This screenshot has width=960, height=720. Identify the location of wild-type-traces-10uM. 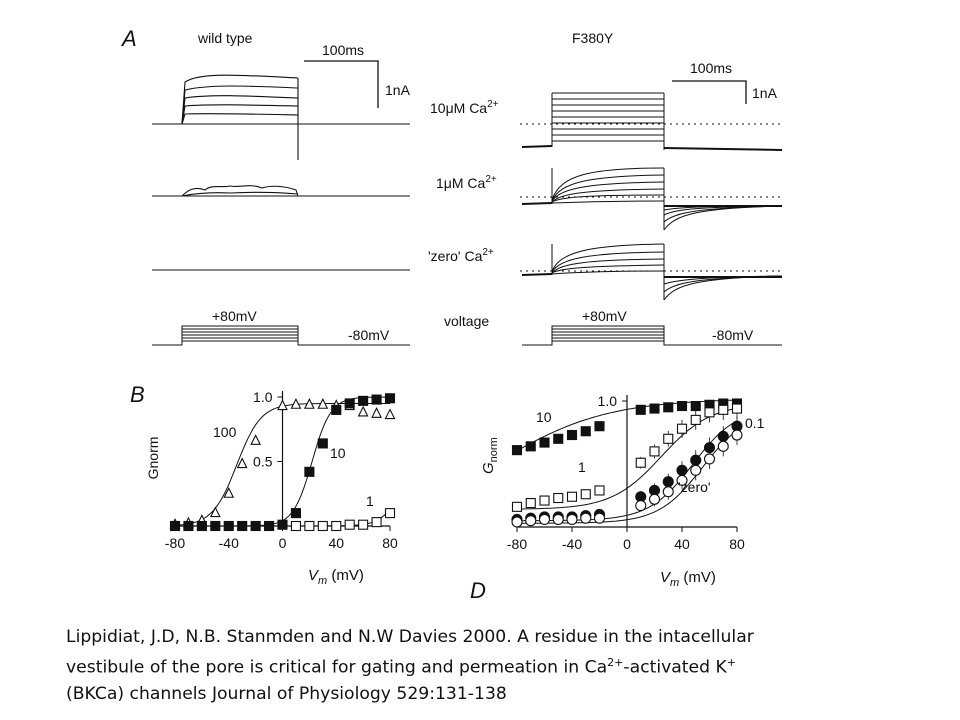
(281, 117).